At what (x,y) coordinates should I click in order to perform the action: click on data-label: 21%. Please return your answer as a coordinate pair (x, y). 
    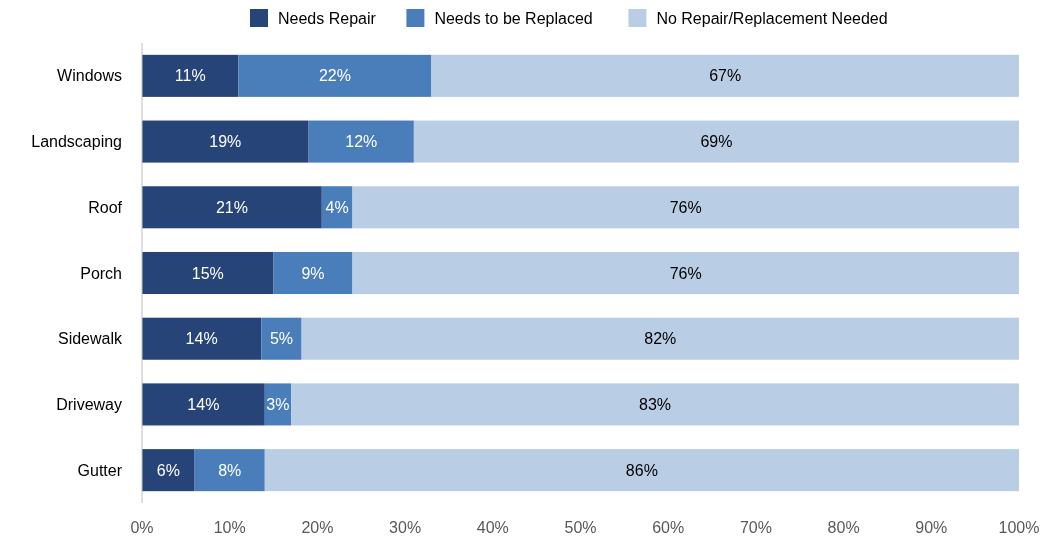
    Looking at the image, I should click on (231, 207).